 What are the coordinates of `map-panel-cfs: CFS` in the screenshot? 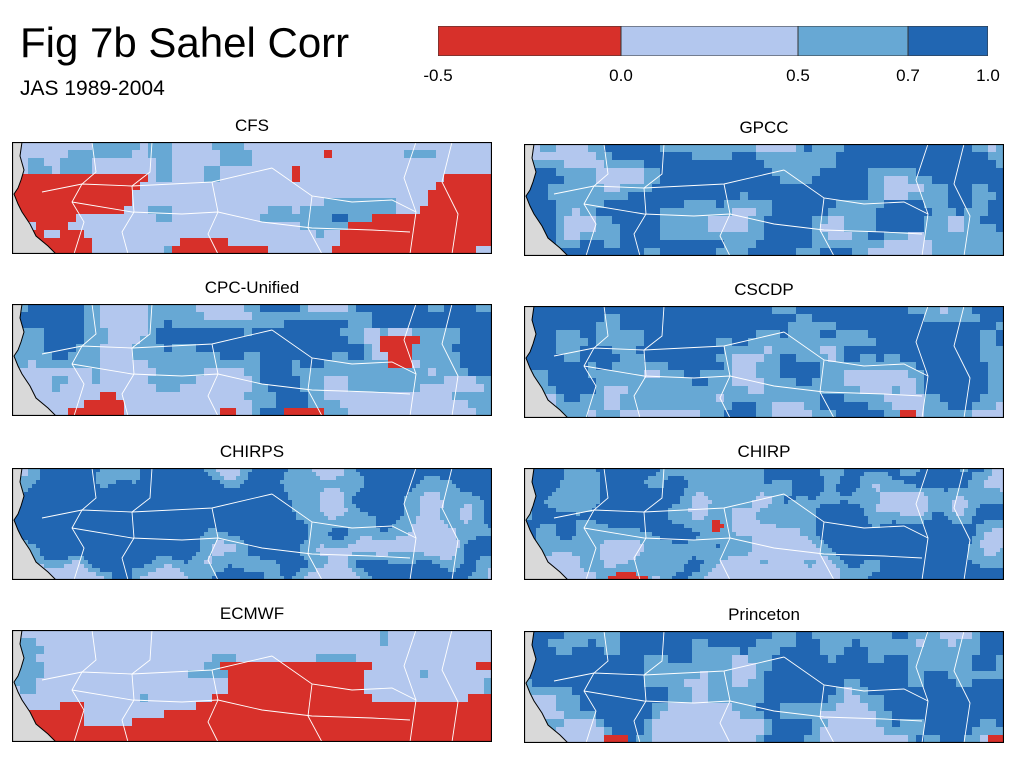 It's located at (252, 187).